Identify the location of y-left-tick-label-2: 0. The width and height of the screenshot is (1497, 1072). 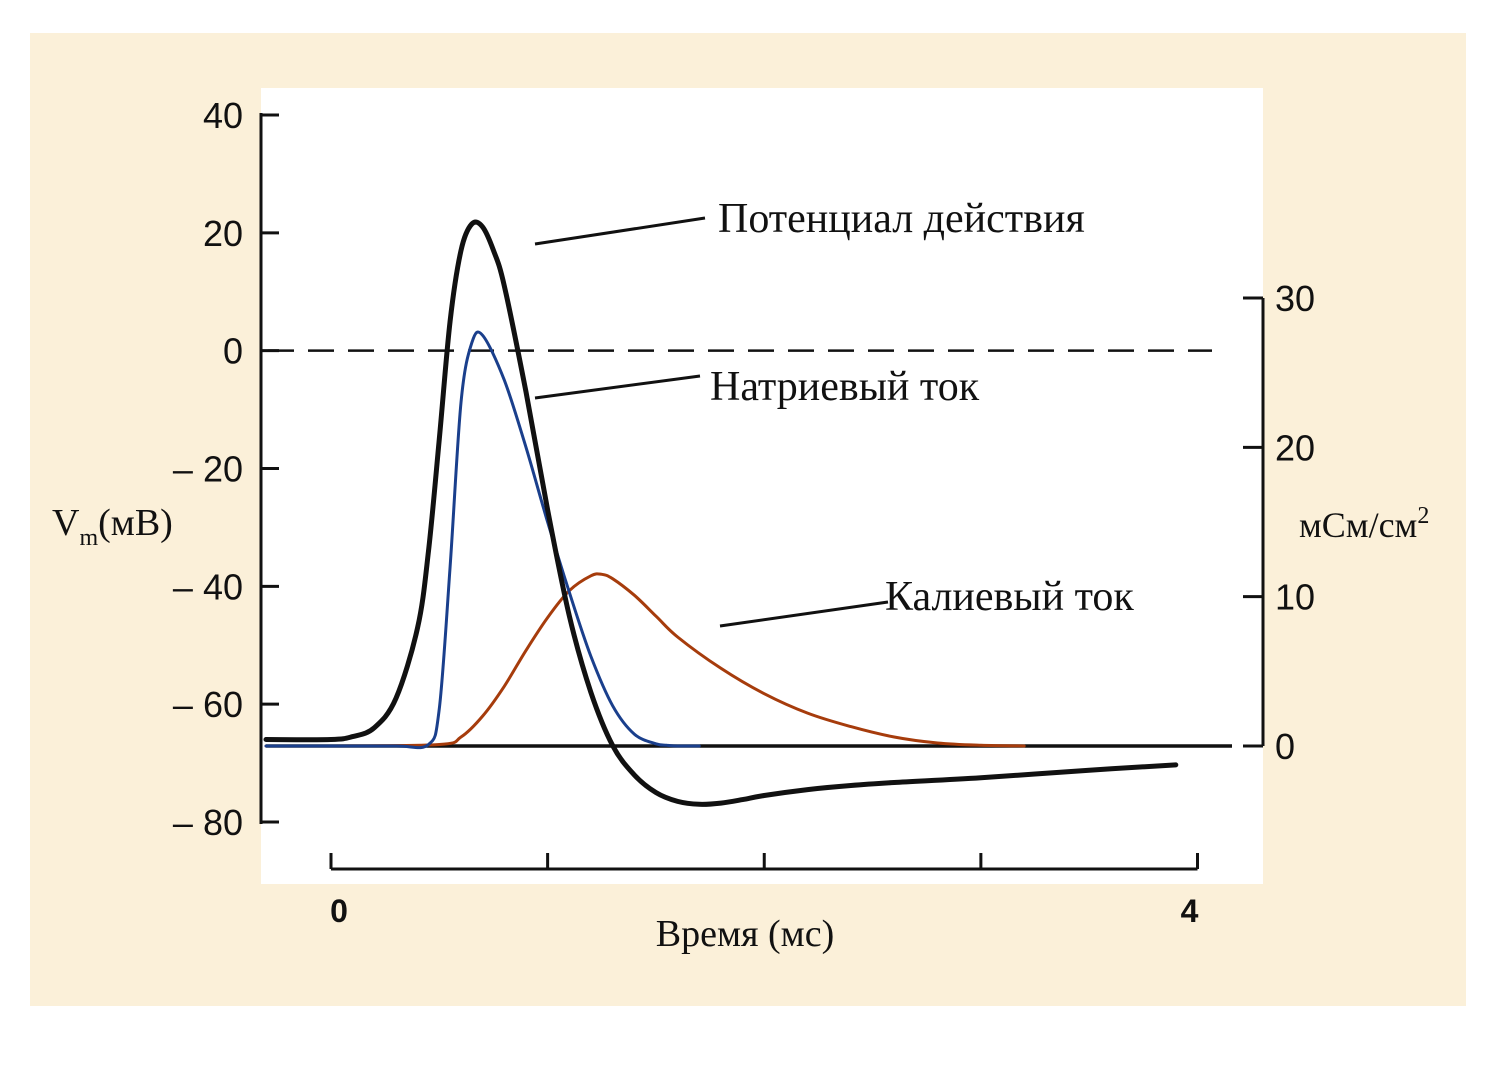
(233, 351).